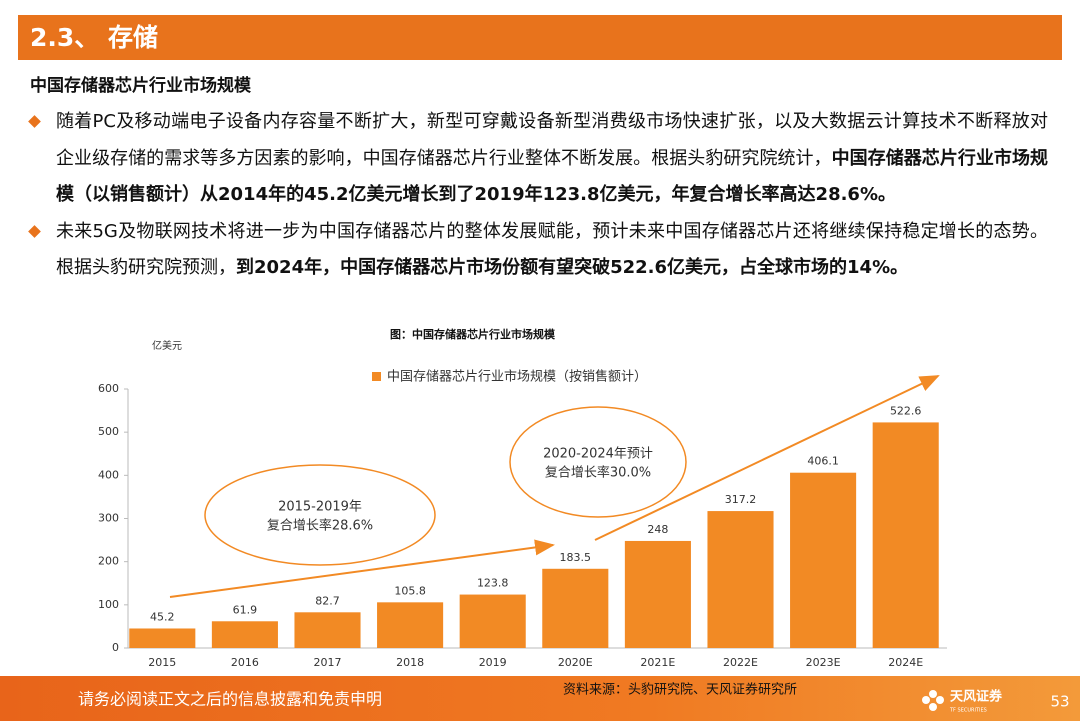 The width and height of the screenshot is (1080, 721). Describe the element at coordinates (473, 334) in the screenshot. I see `chart-title: 图：中国存储器芯片行业市场规模` at that location.